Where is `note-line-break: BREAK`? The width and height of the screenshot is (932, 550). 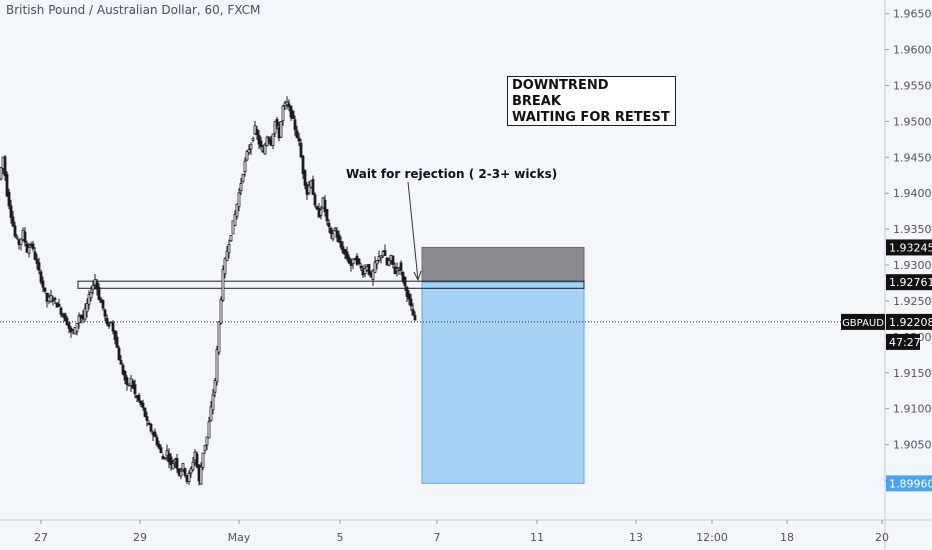 note-line-break: BREAK is located at coordinates (536, 101).